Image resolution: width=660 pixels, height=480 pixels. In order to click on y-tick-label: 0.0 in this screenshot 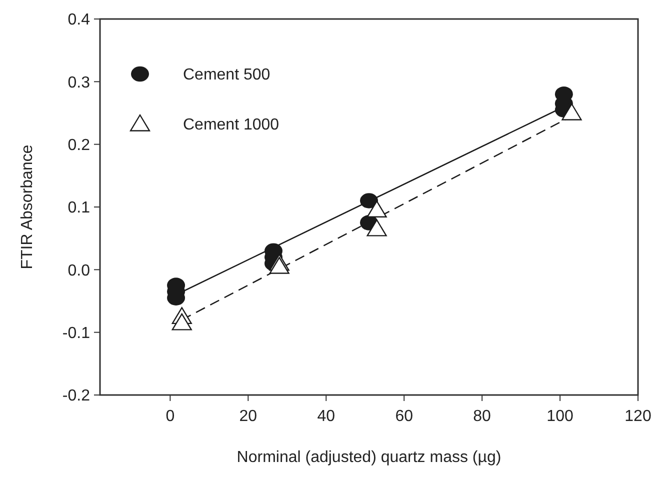, I will do `click(79, 271)`.